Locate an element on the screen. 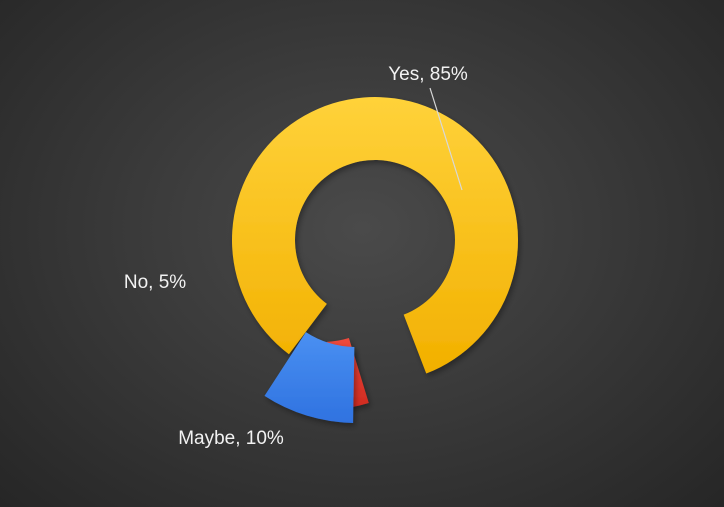 The image size is (724, 507). data-label-no: No, 5% is located at coordinates (155, 282).